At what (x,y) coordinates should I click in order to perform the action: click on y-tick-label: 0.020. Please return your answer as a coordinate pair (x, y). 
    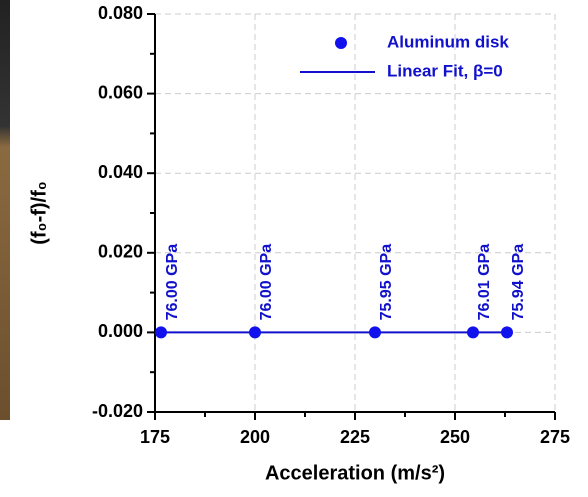
    Looking at the image, I should click on (120, 252).